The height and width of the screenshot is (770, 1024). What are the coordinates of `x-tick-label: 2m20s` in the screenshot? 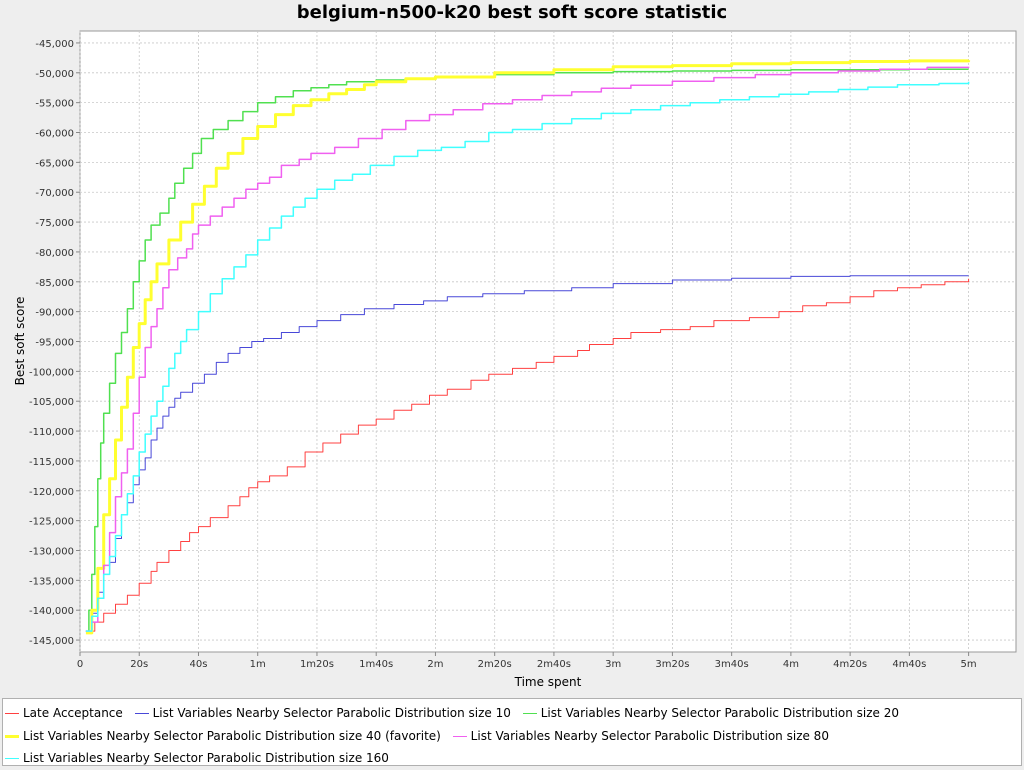 It's located at (495, 664).